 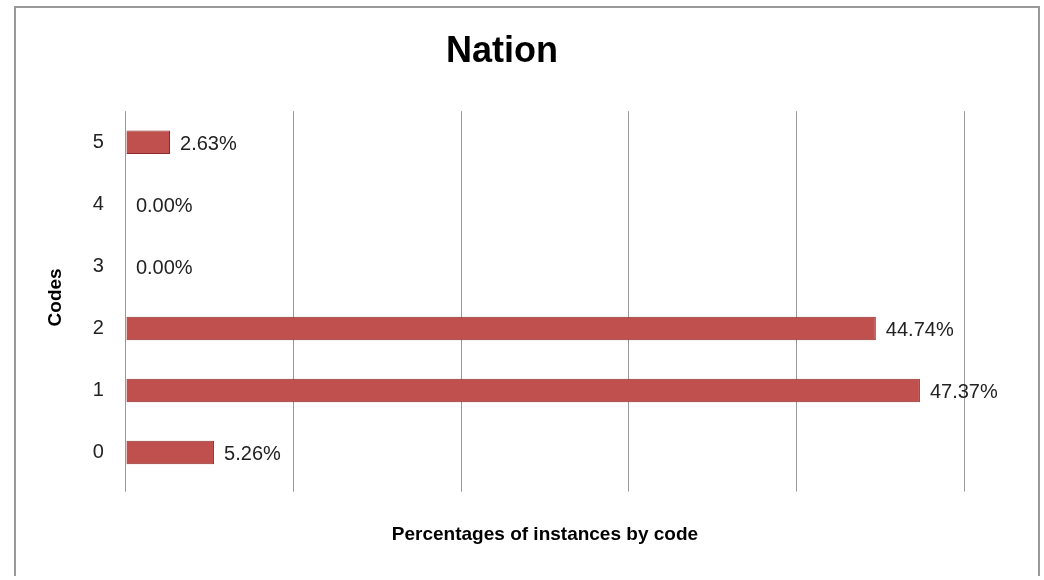 I want to click on data-label: 2.63%, so click(x=208, y=142).